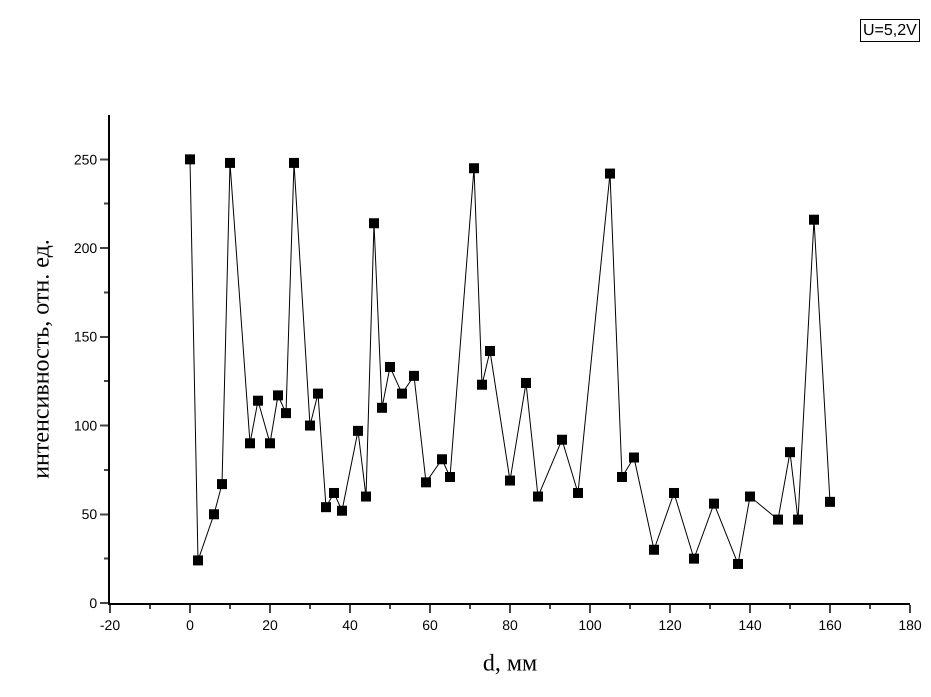 This screenshot has height=697, width=931. I want to click on x-tick-label: 40, so click(350, 624).